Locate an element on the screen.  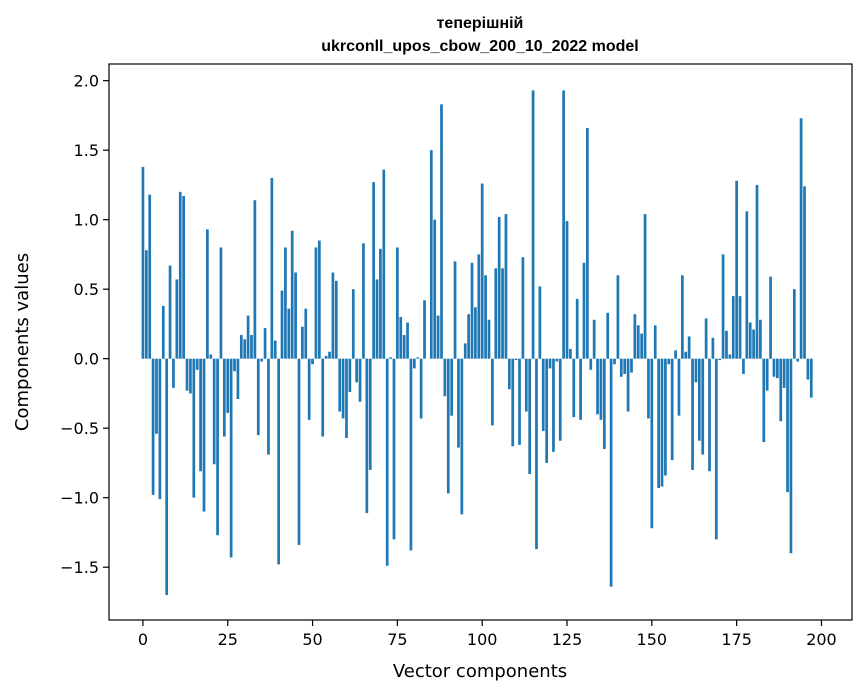
y-tick-label: −1.5 is located at coordinates (79, 567).